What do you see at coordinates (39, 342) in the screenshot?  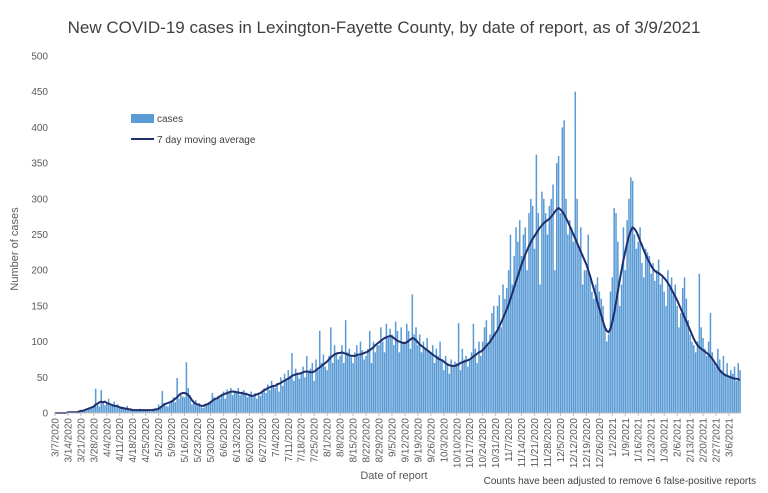 I see `y-tick-label: 100` at bounding box center [39, 342].